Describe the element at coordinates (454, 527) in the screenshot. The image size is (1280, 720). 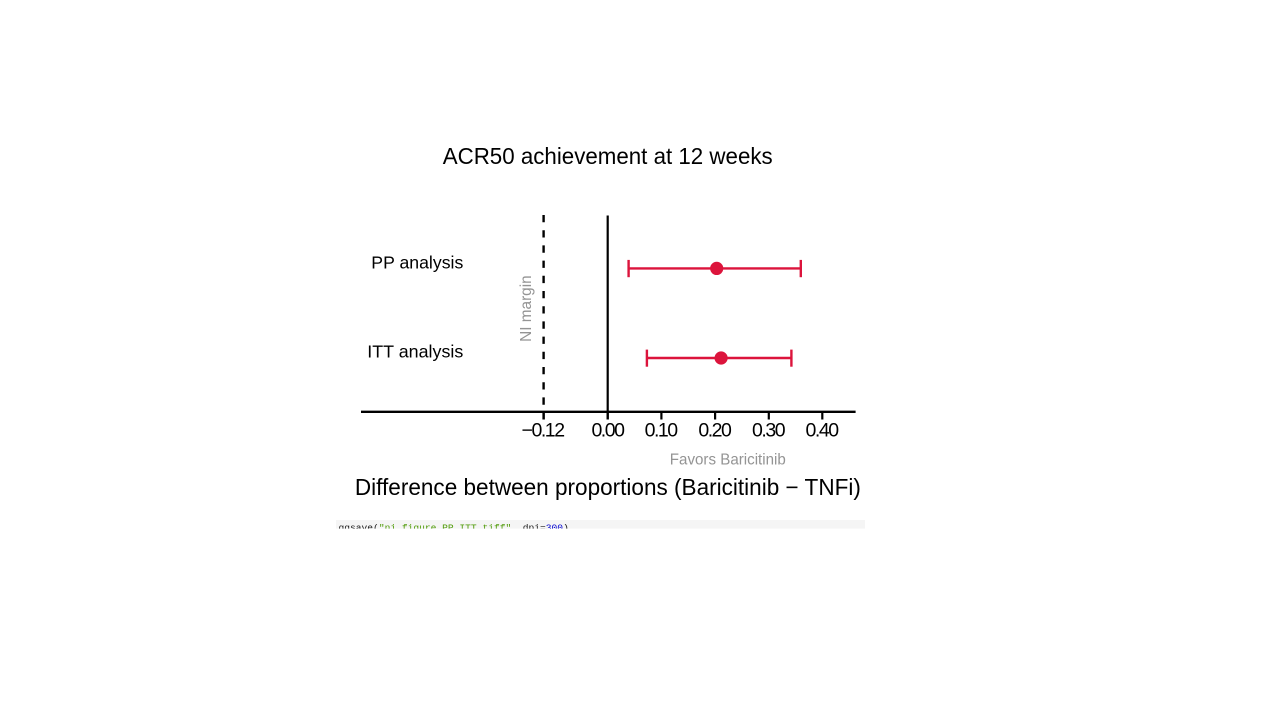
I see `svg-text:ggsave("ni_figure_PP_ITT.tiff": ggsave("ni_figure_PP_ITT.tiff", dpi=300)` at that location.